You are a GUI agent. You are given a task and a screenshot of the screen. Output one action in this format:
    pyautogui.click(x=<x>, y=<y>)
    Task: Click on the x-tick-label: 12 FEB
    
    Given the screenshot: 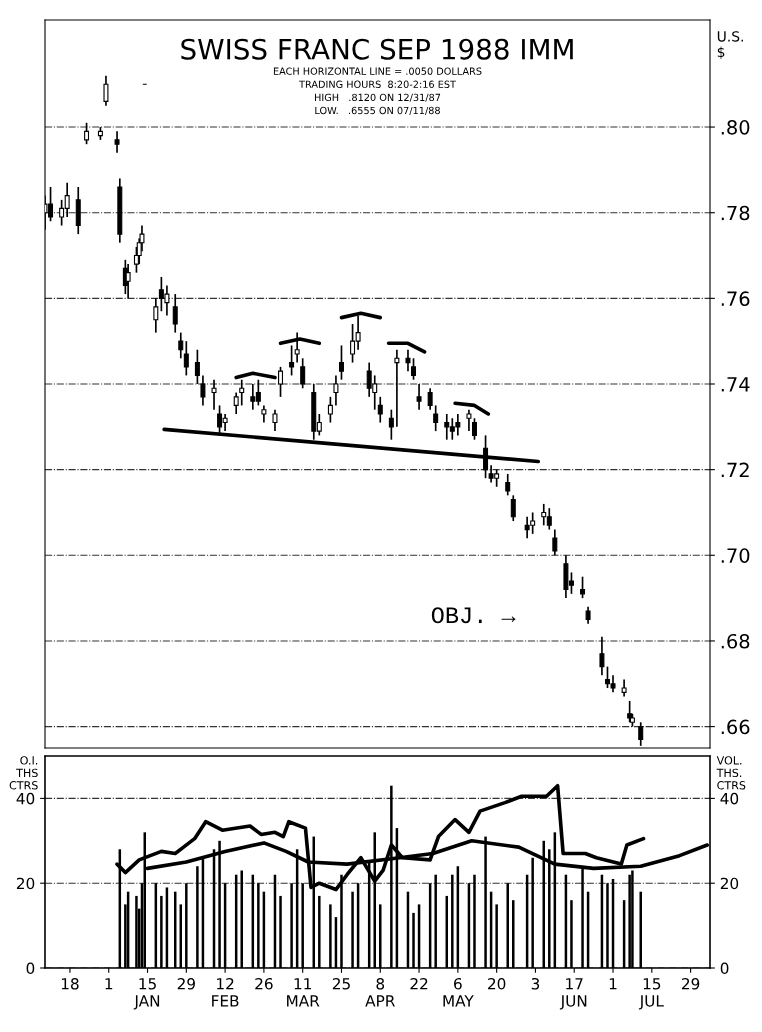 What is the action you would take?
    pyautogui.click(x=225, y=992)
    